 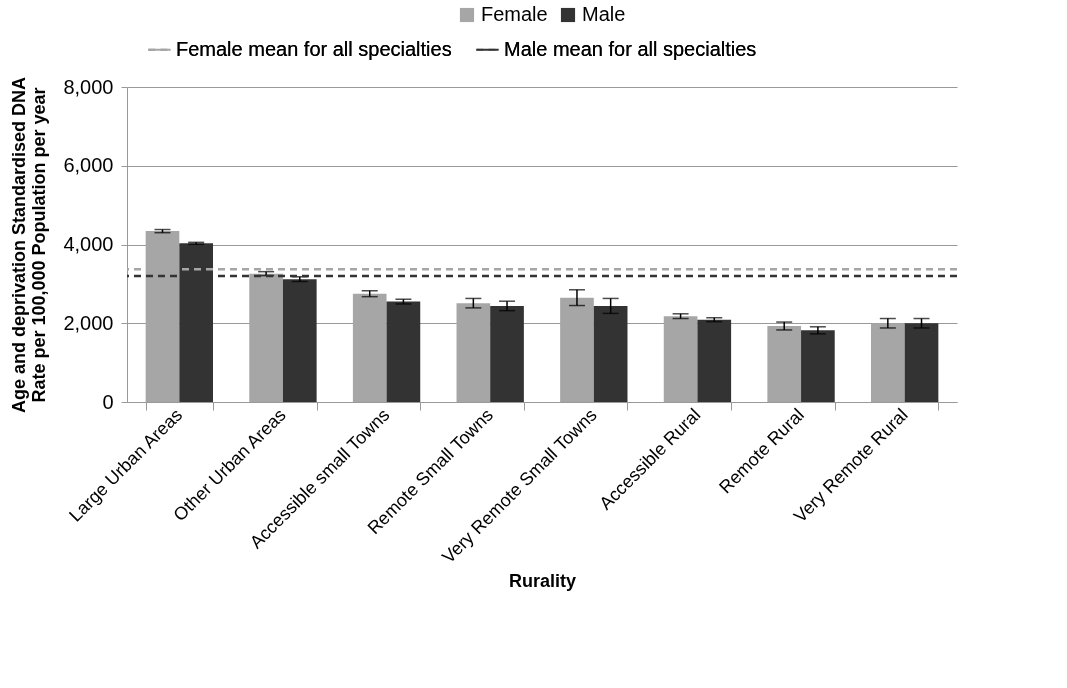 I want to click on y-tick-label: 6,000, so click(x=88, y=165).